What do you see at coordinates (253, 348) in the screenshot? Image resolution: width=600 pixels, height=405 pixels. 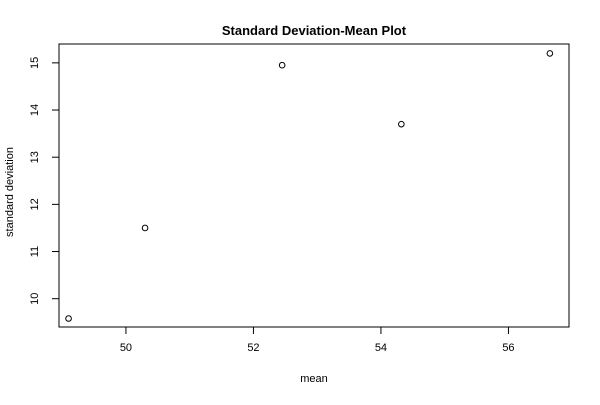 I see `x-tick-label: 52` at bounding box center [253, 348].